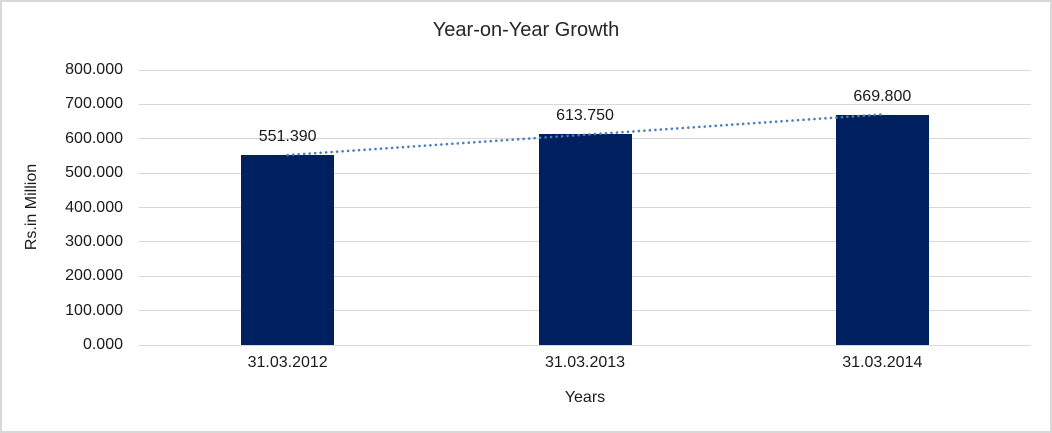  I want to click on y-tick-label: 200.000, so click(94, 276).